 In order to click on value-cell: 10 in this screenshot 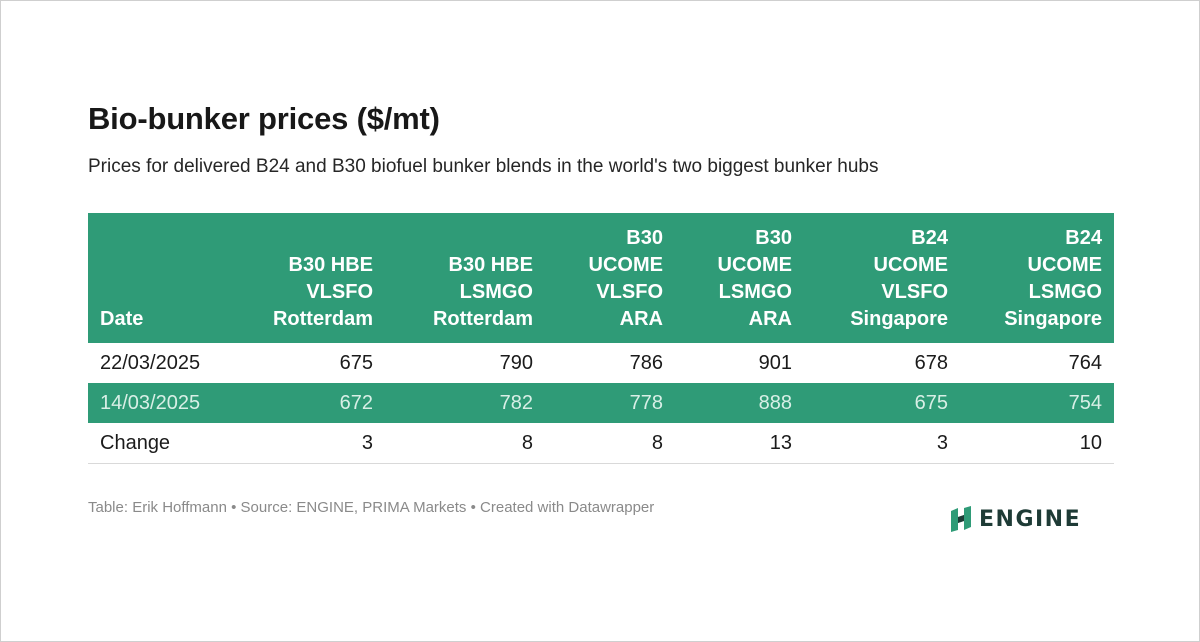, I will do `click(1037, 443)`.